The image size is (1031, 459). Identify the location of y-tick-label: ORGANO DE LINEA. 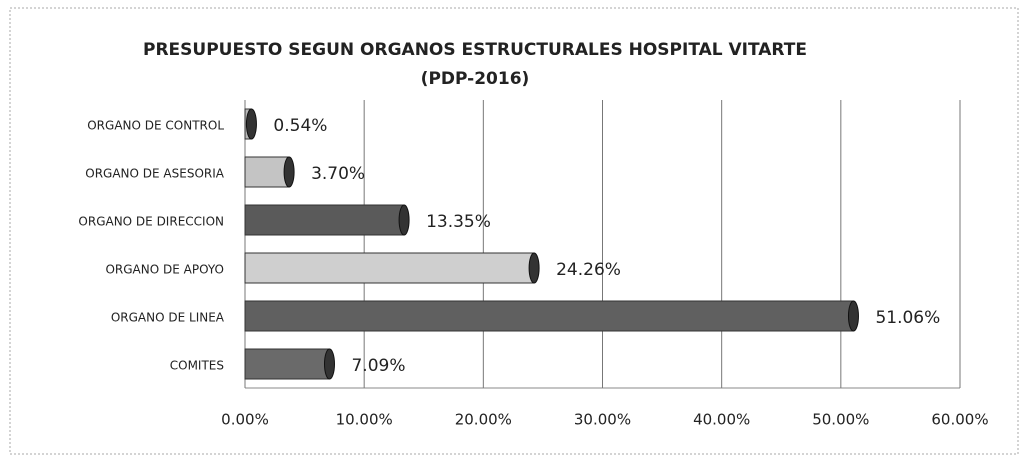
(168, 318).